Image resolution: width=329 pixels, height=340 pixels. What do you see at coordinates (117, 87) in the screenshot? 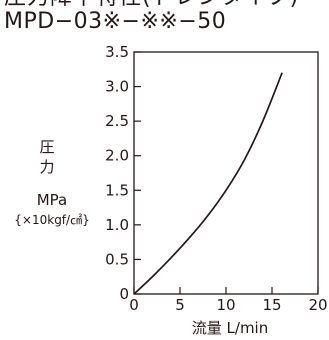
I see `y-tick-label: 3.0` at bounding box center [117, 87].